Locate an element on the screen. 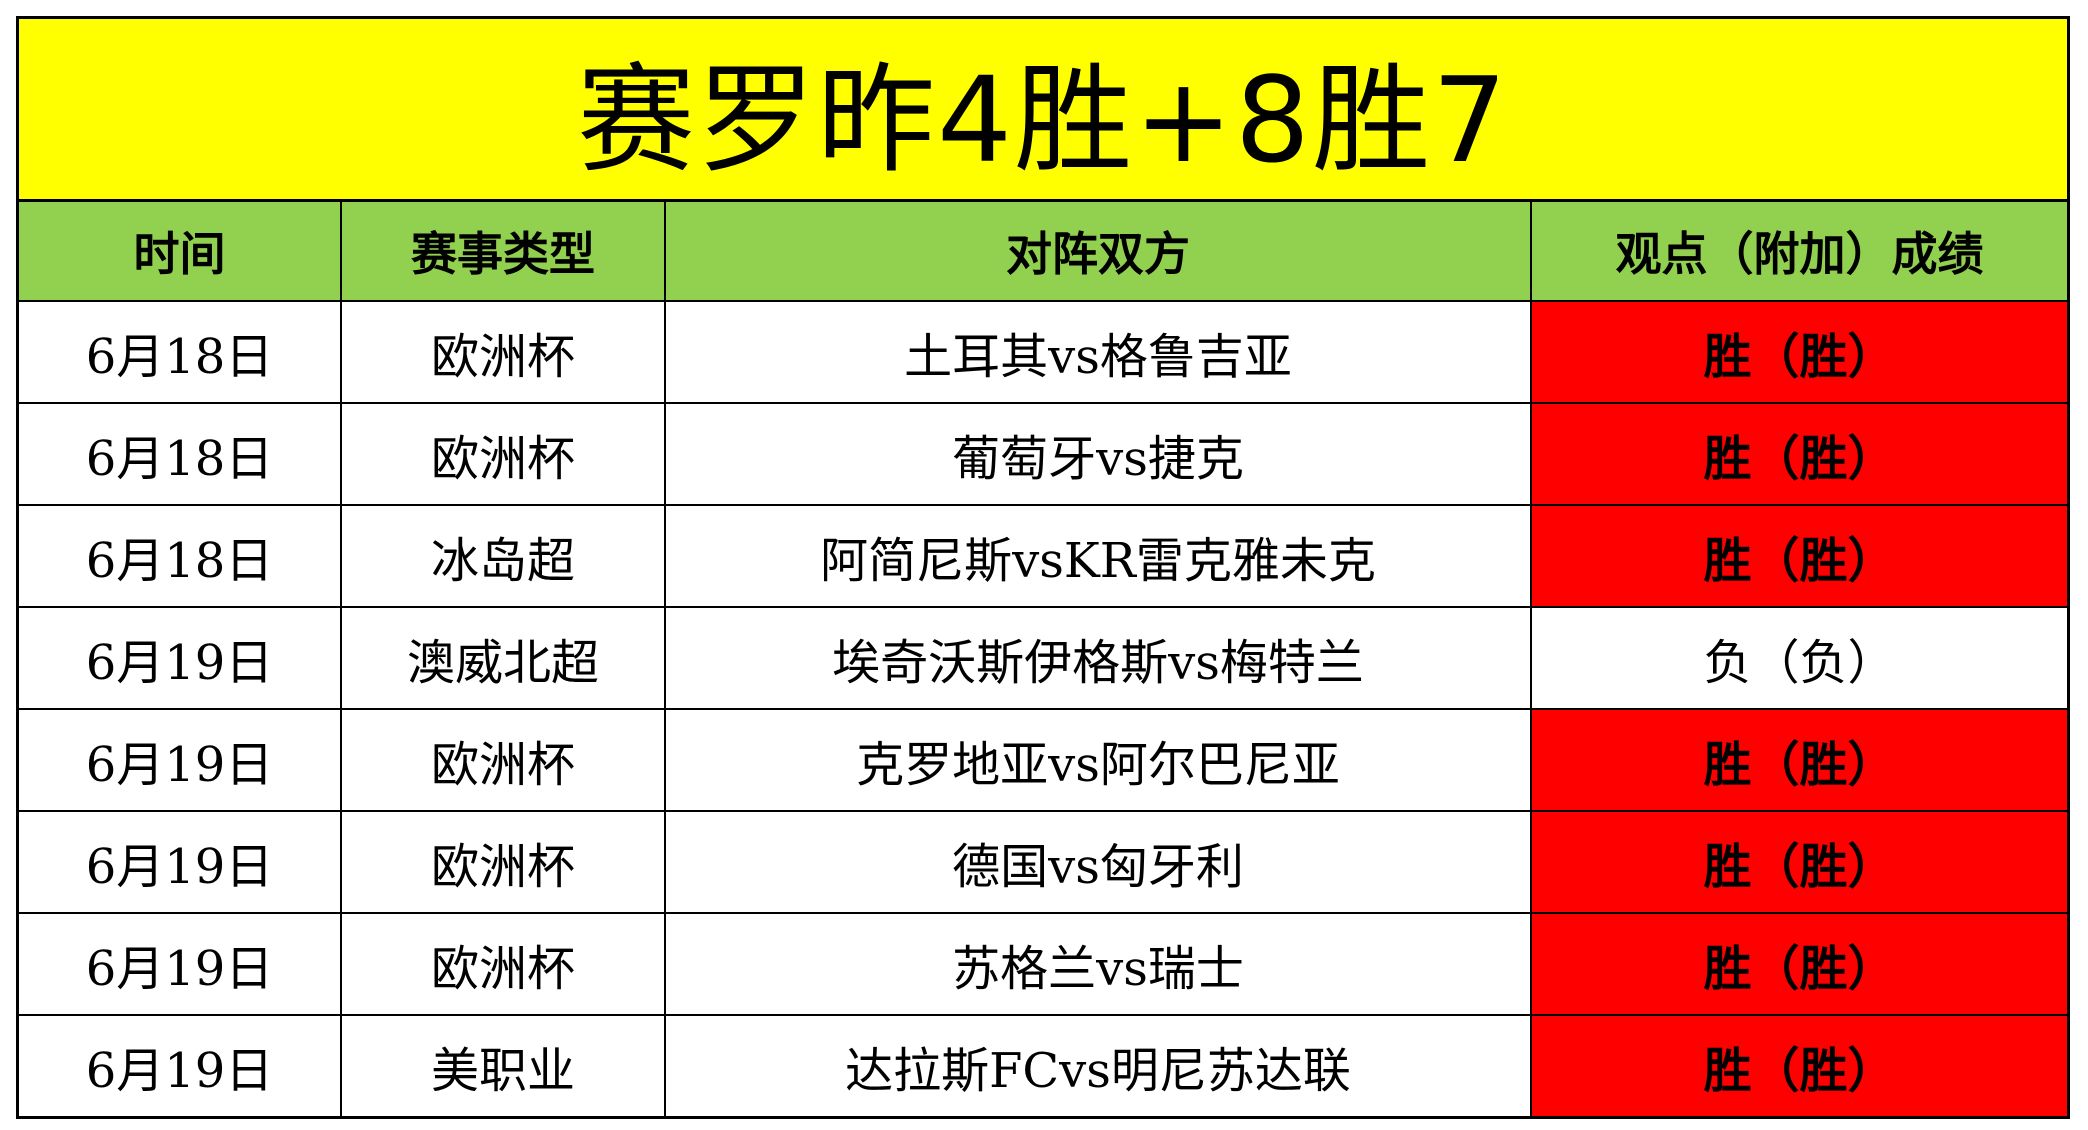  header-result: 观点（附加）成绩 is located at coordinates (1798, 252).